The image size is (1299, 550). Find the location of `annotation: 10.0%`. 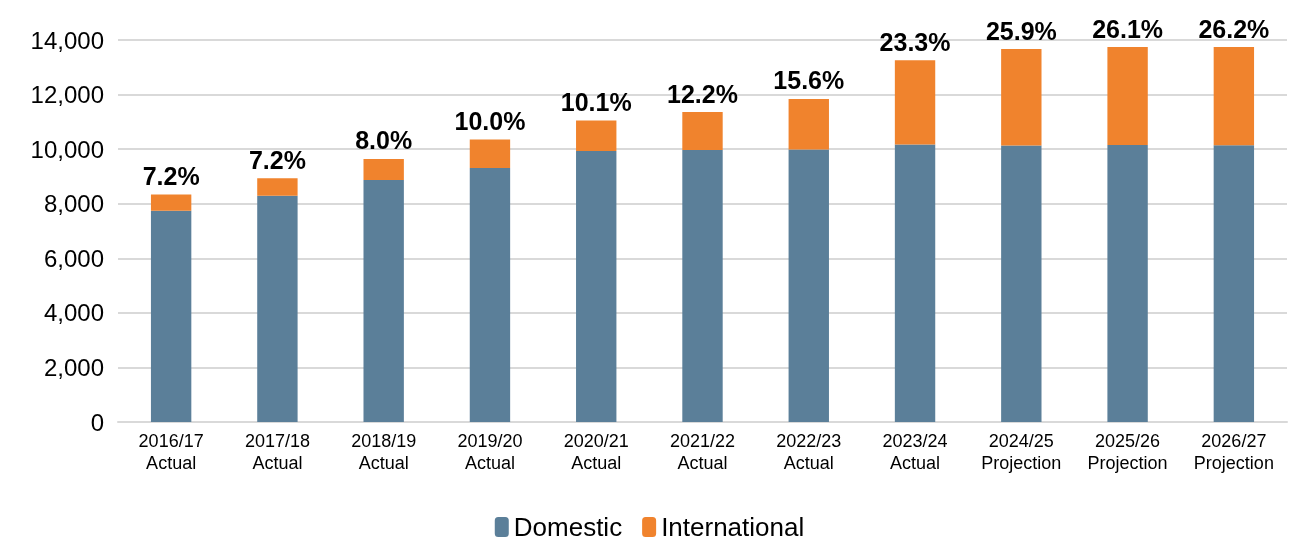

annotation: 10.0% is located at coordinates (490, 121).